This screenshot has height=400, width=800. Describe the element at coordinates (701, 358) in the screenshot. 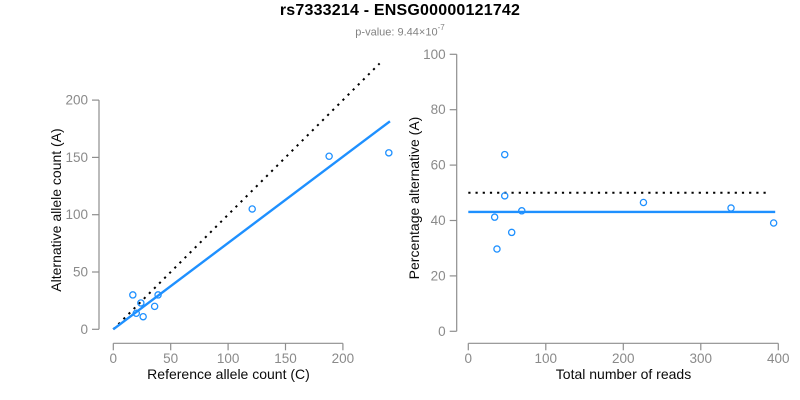

I see `right-x-tick-label: 300` at that location.